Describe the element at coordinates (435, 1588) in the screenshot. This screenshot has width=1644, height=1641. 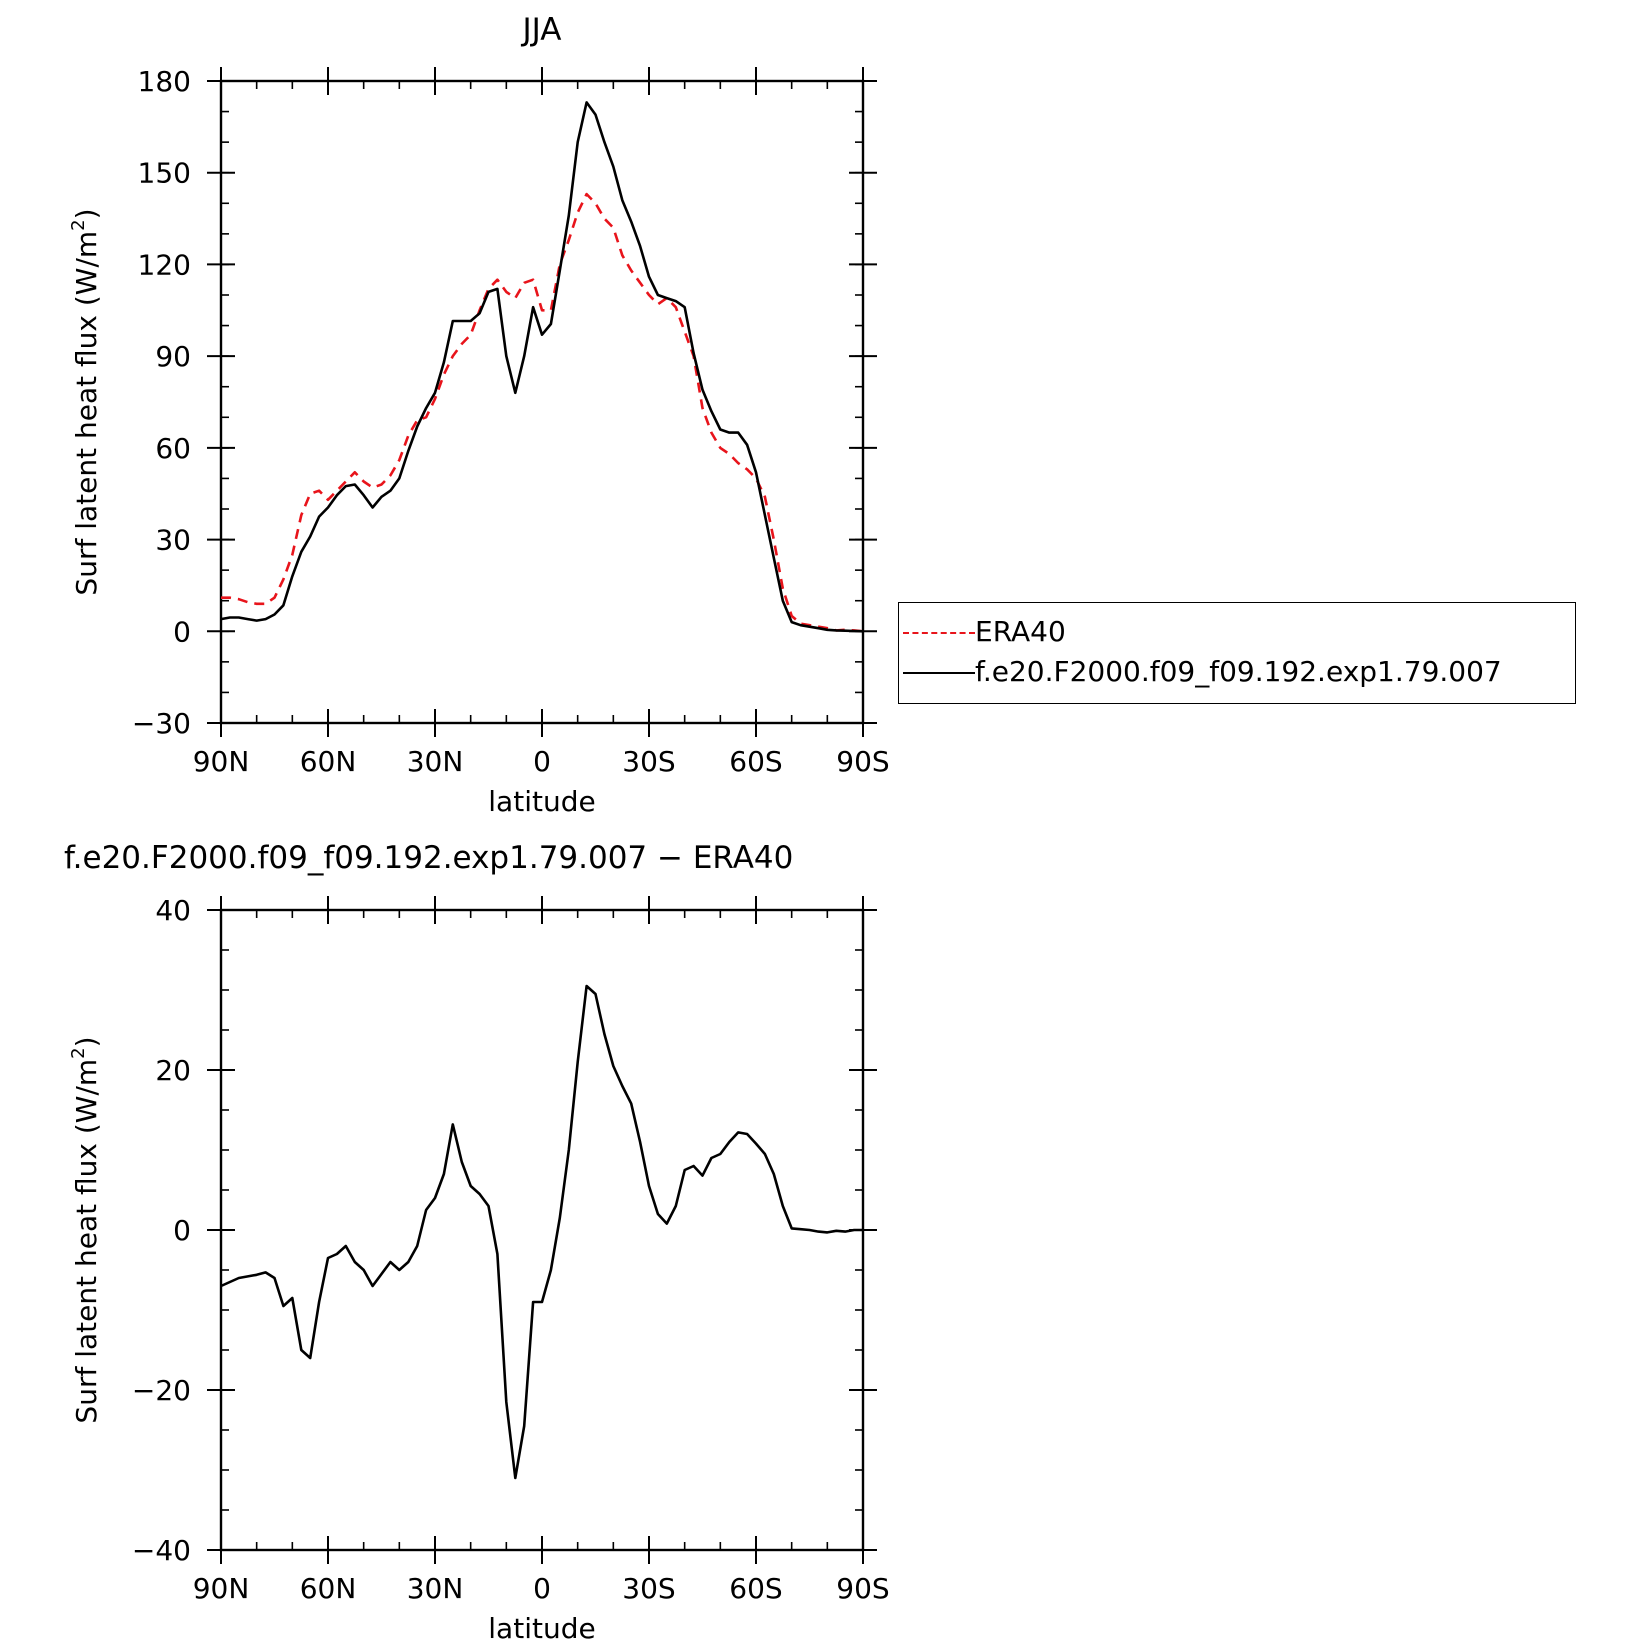
I see `diff-x-tick-label: 30N` at that location.